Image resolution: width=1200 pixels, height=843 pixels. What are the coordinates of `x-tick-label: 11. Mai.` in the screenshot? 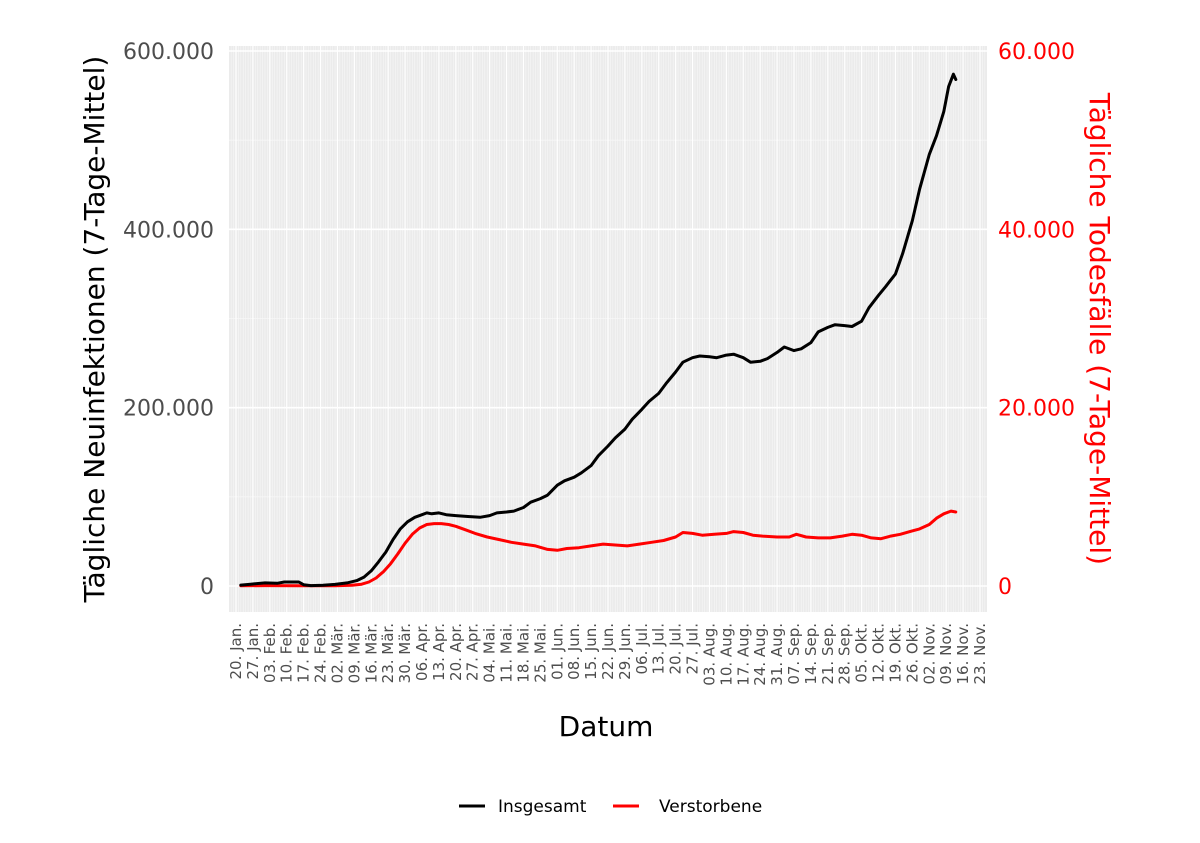 It's located at (507, 653).